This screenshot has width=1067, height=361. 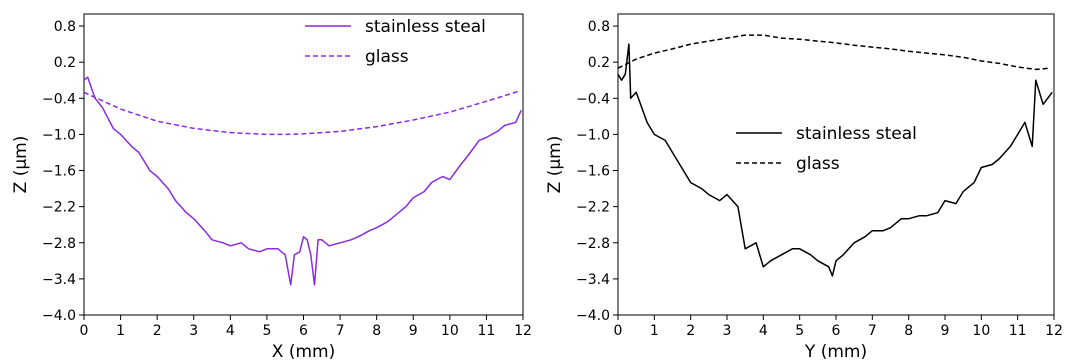 I want to click on chart-2-x-tick-label-4: 4, so click(x=763, y=331).